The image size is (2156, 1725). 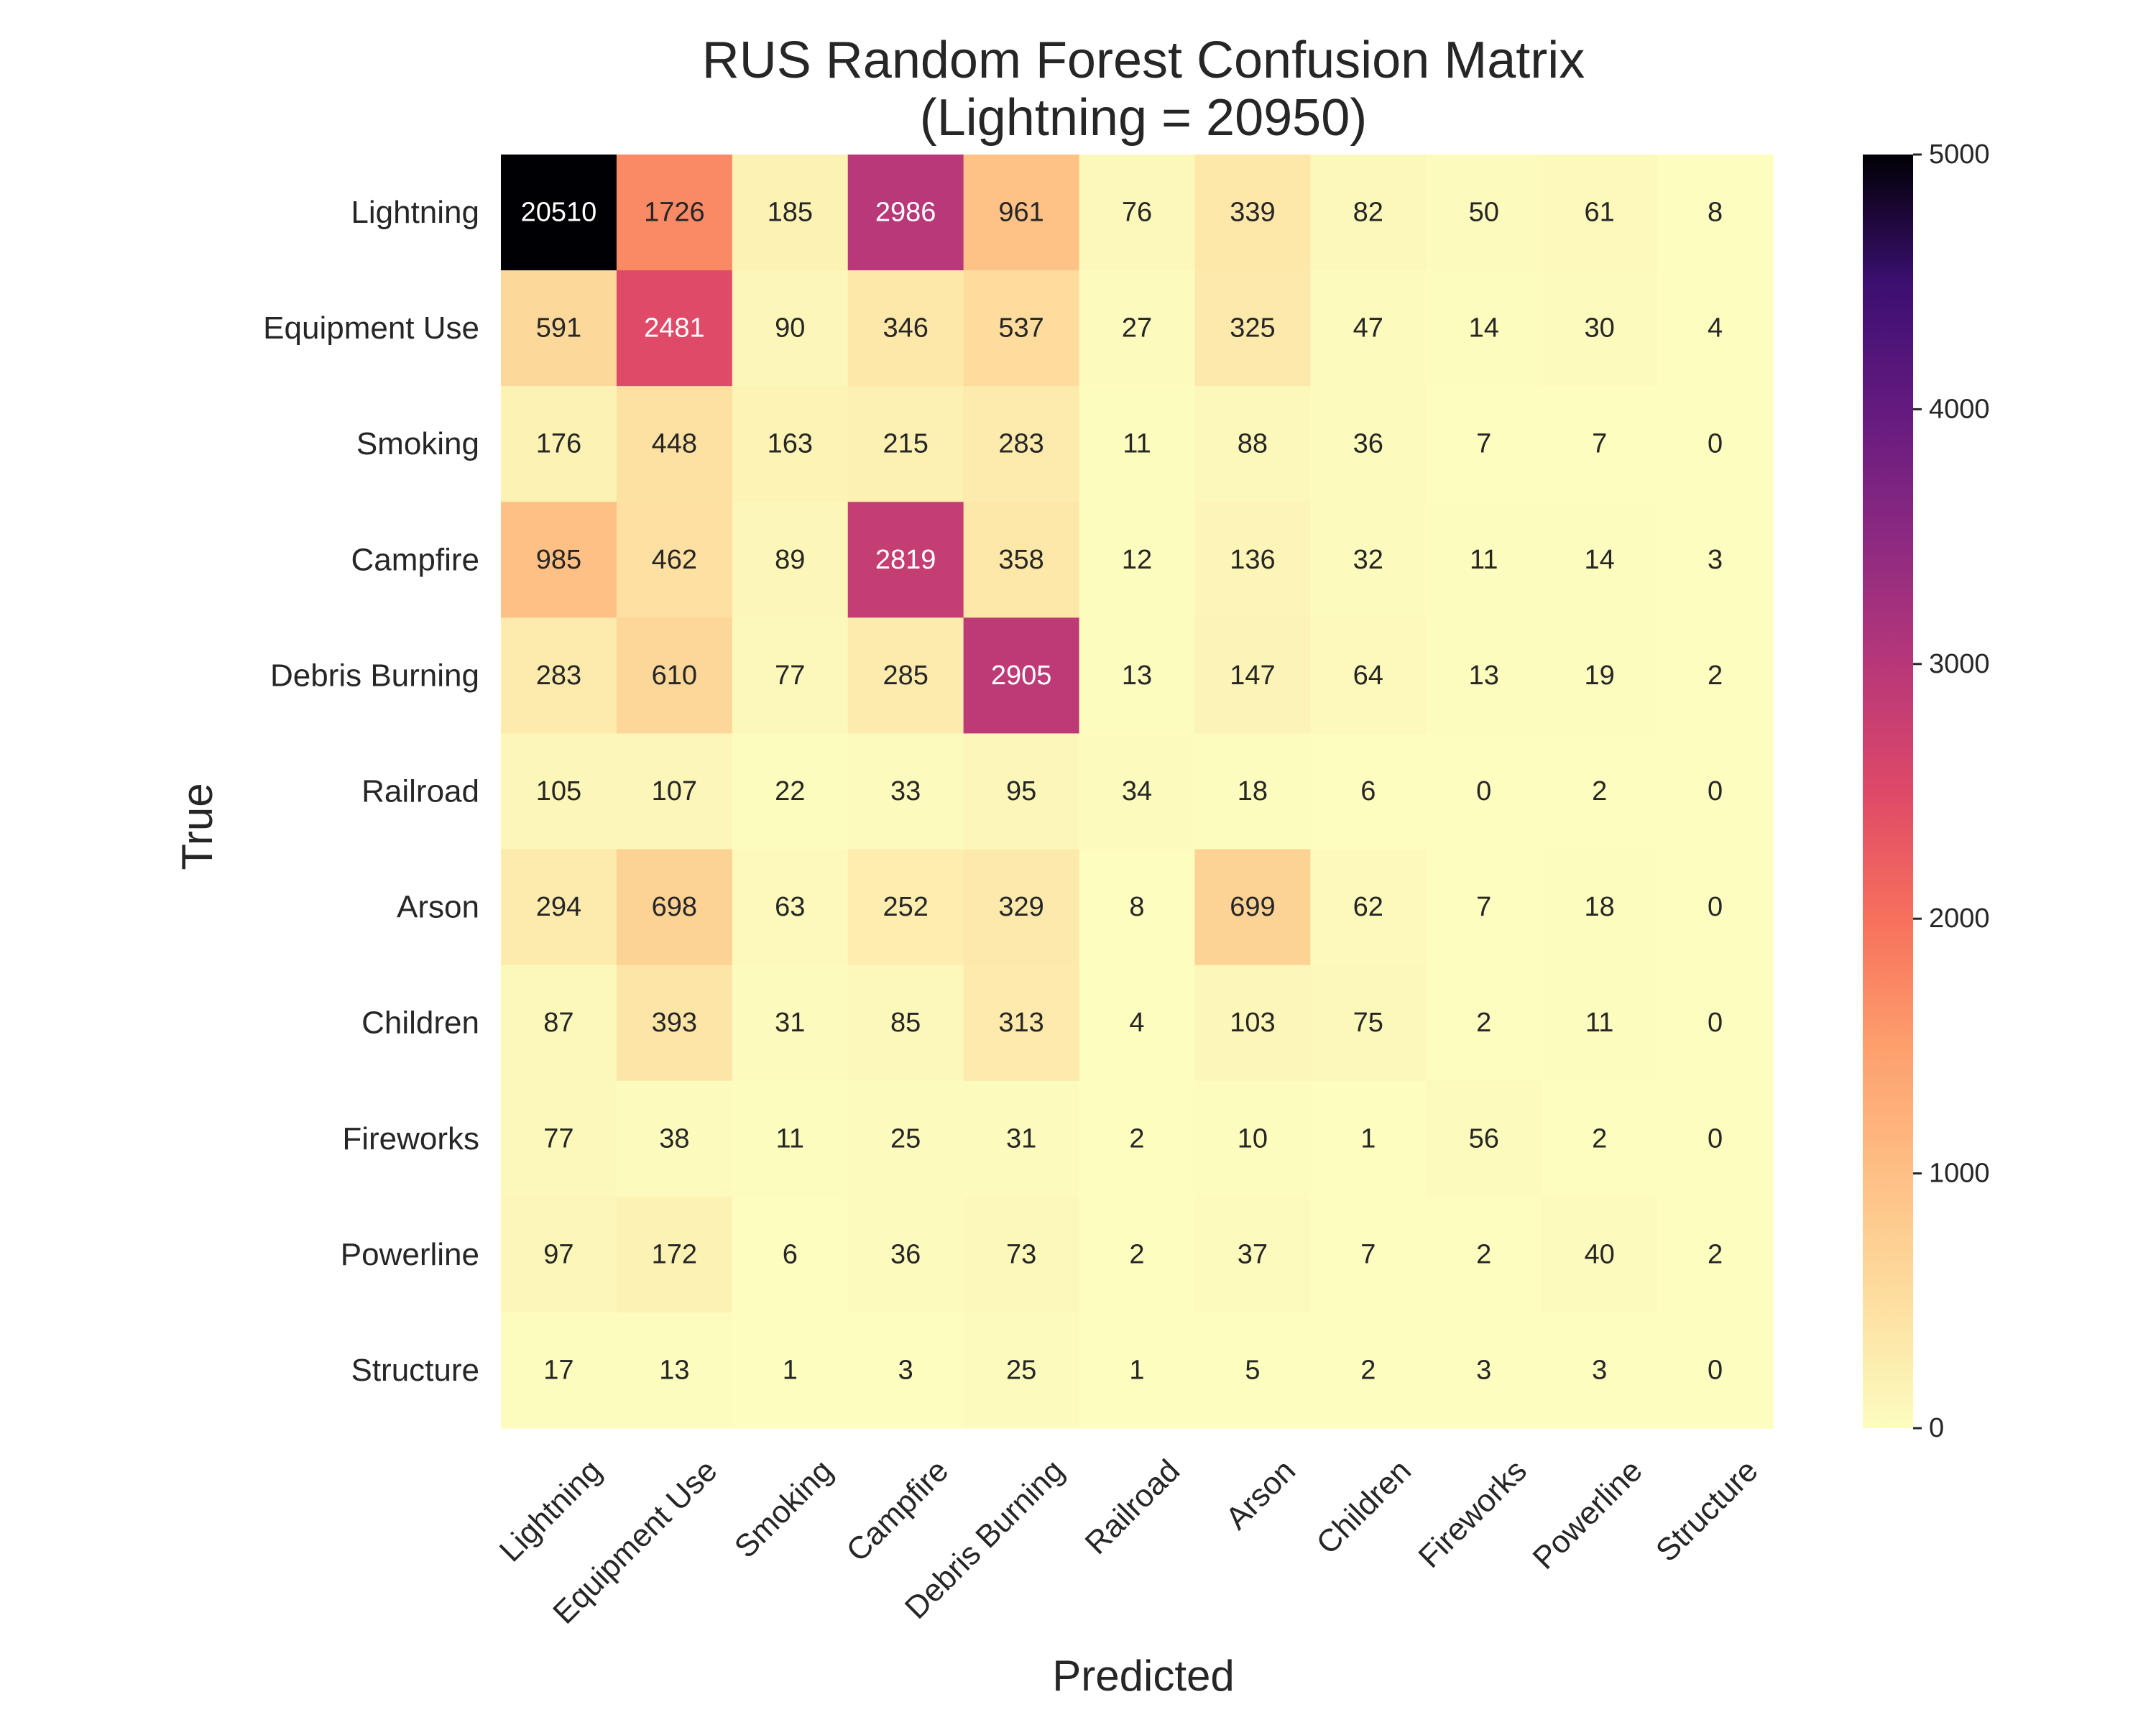 I want to click on cell-value-label: 40, so click(x=1599, y=1254).